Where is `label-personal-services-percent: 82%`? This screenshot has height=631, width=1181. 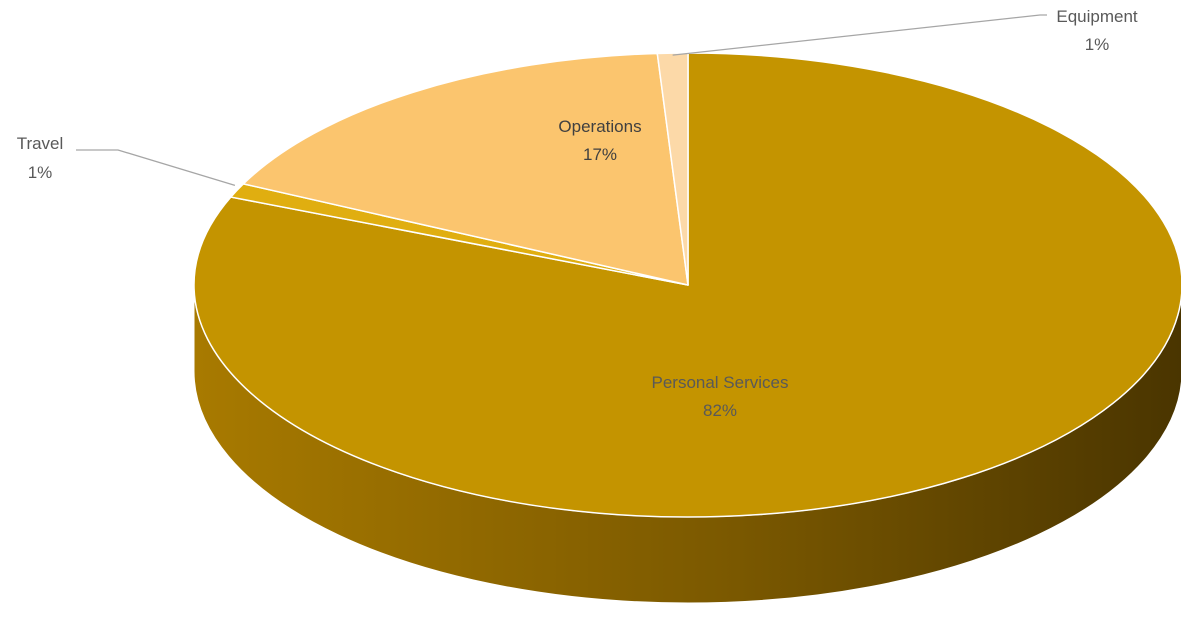 label-personal-services-percent: 82% is located at coordinates (720, 410).